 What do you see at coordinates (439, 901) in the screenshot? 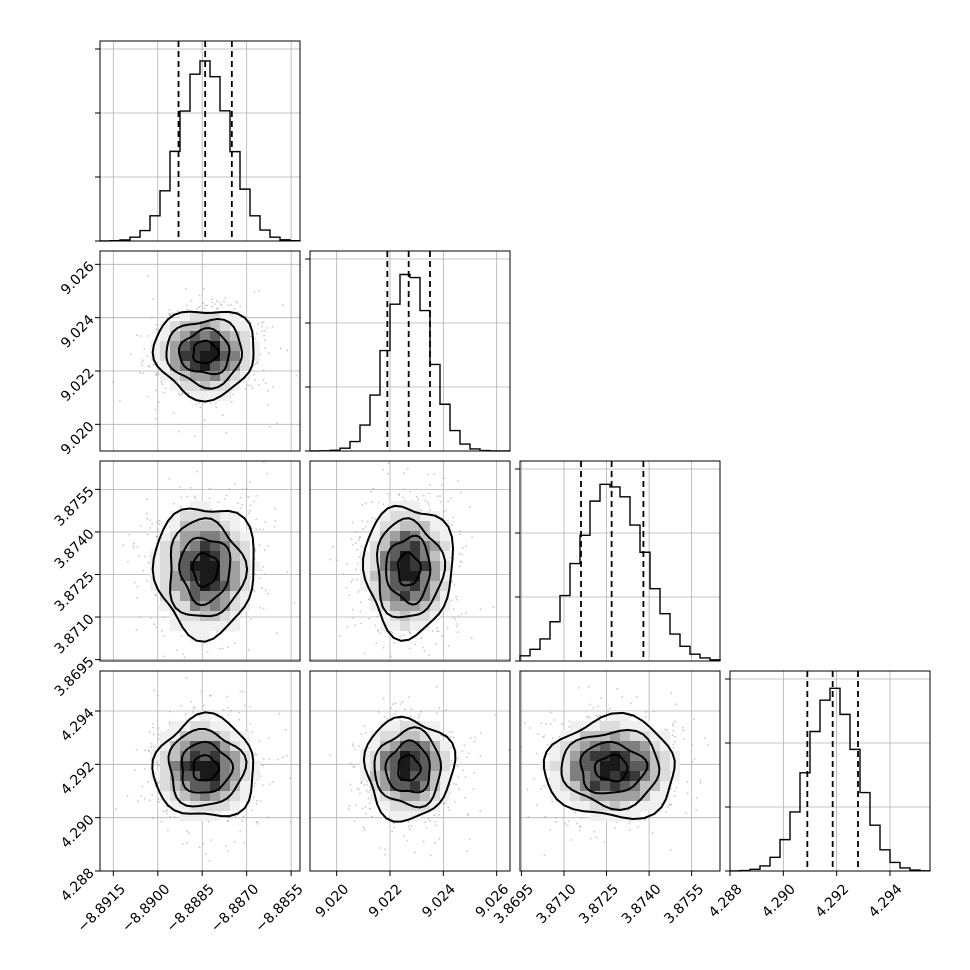
I see `xtick-label-1-2: 9.024` at bounding box center [439, 901].